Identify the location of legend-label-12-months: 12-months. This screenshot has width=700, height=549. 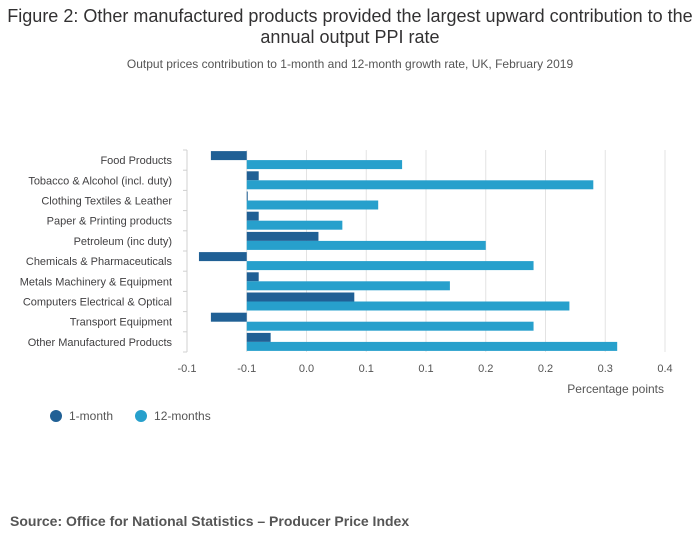
(182, 416).